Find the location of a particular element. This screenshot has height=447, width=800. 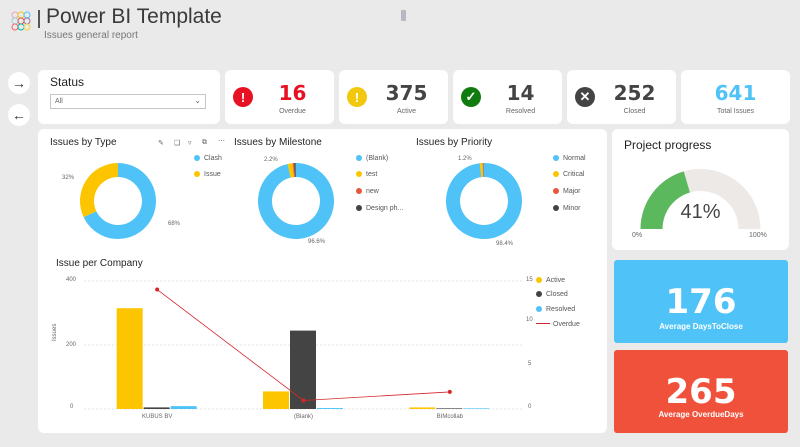

page-subtitle: Issues general report is located at coordinates (91, 35).